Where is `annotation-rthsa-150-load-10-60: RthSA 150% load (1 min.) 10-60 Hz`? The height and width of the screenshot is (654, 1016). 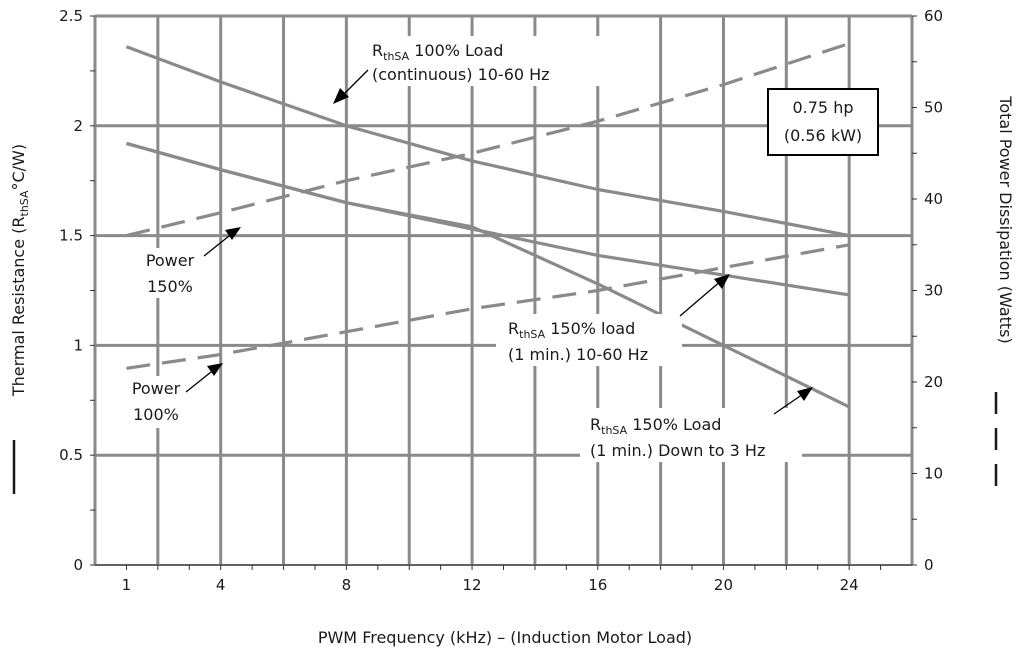 annotation-rthsa-150-load-10-60: RthSA 150% load (1 min.) 10-60 Hz is located at coordinates (589, 340).